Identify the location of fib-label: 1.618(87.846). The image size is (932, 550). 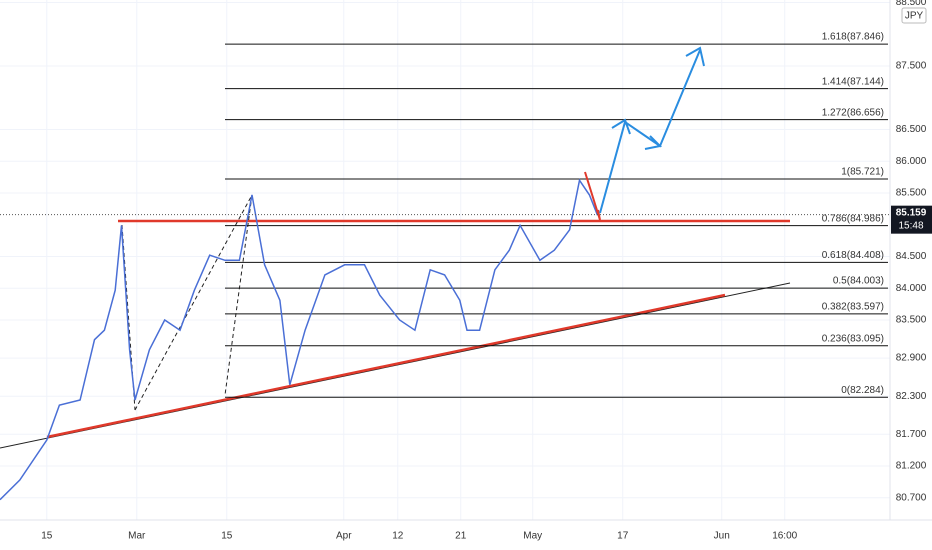
(853, 37).